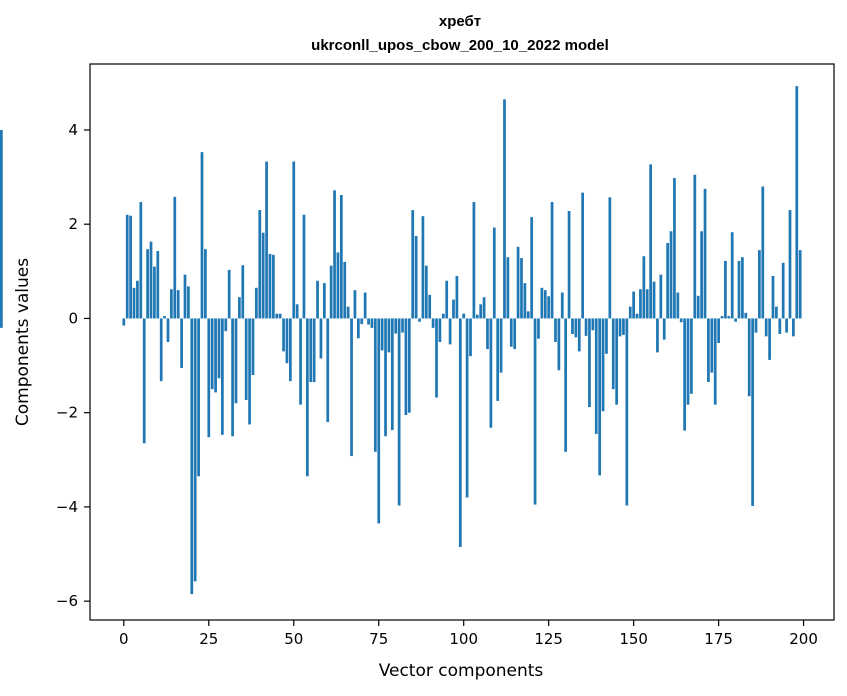 Image resolution: width=847 pixels, height=696 pixels. Describe the element at coordinates (460, 21) in the screenshot. I see `chart-title: хребт` at that location.